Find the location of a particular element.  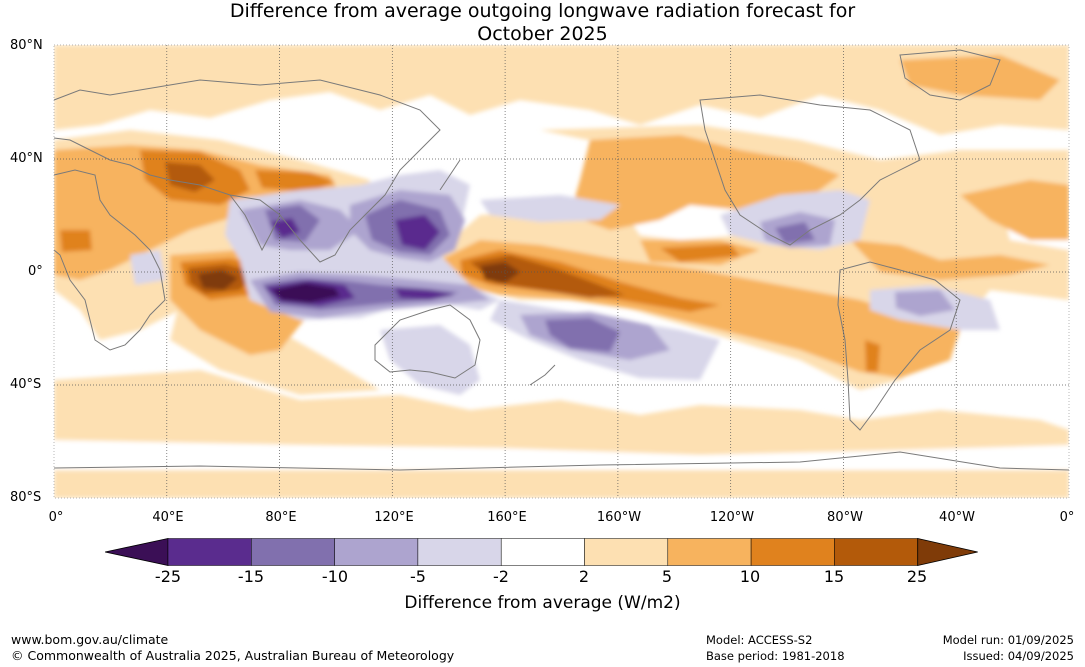

colorbar-title: Difference from average (W/m2) is located at coordinates (542, 603).